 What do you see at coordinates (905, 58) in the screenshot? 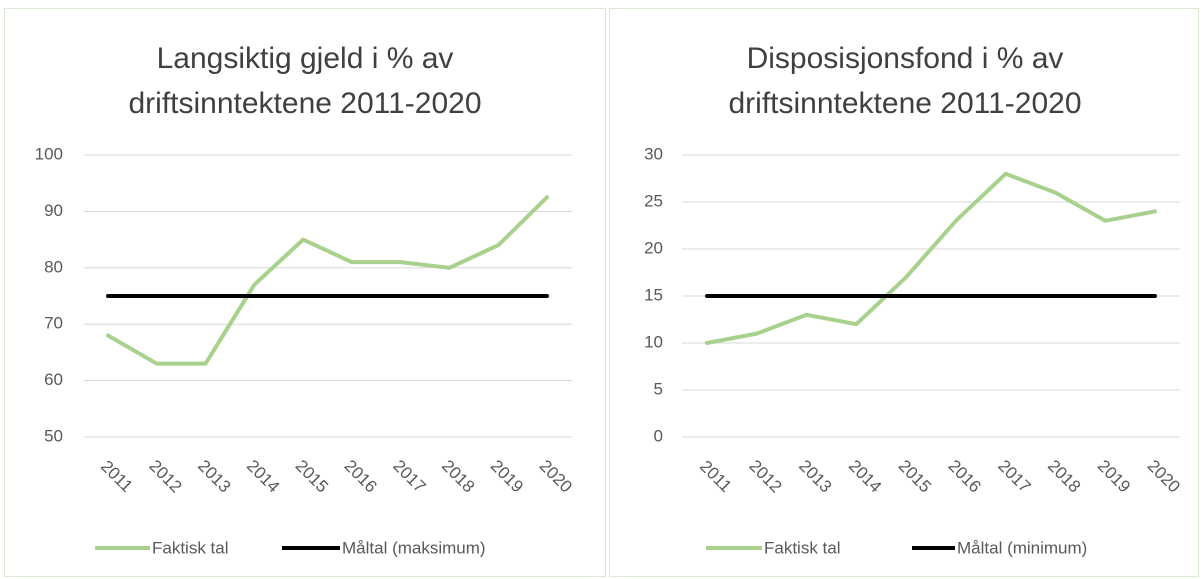
I see `chart-title: Disposisjonsfond i % av` at bounding box center [905, 58].